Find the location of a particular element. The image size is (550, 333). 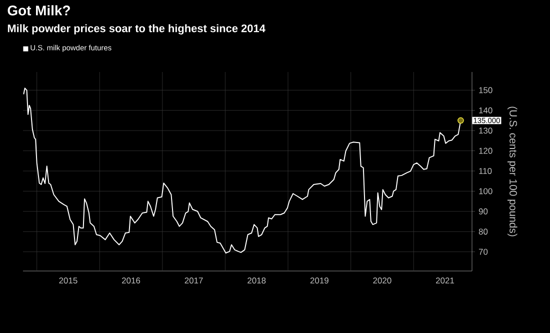

y-tick-label: 140 is located at coordinates (485, 110).